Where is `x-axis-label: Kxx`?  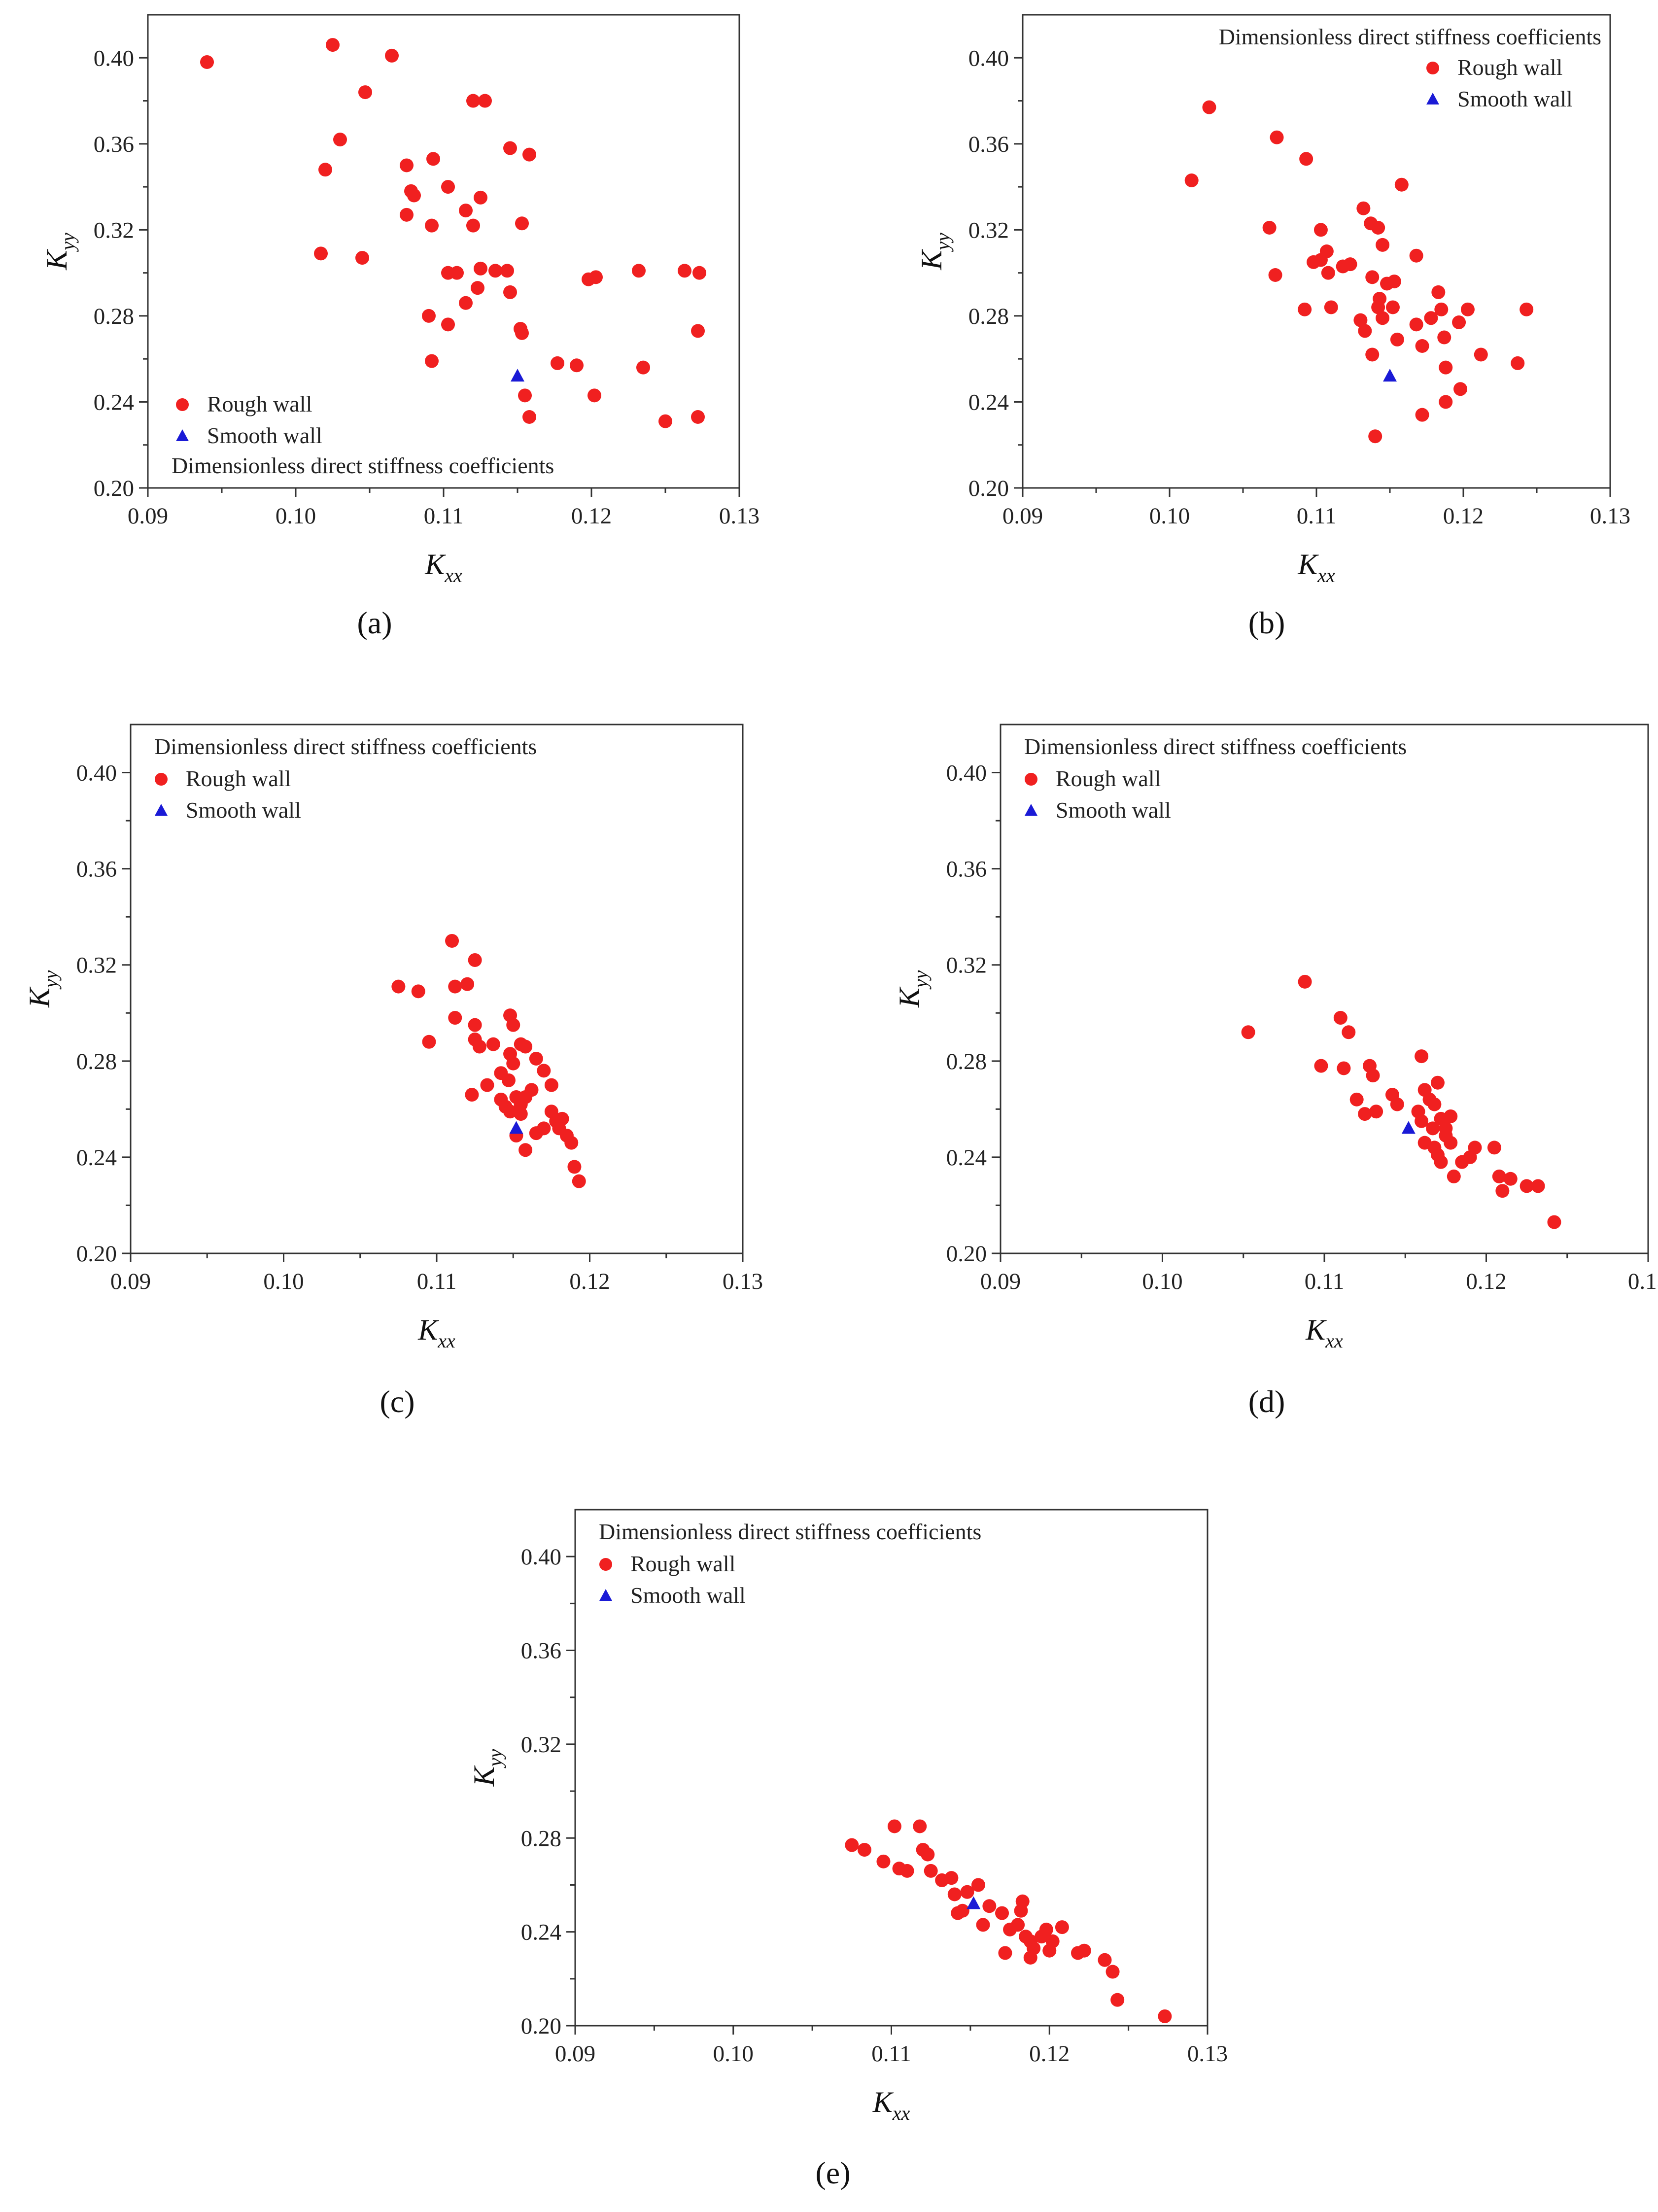
x-axis-label: Kxx is located at coordinates (1316, 568).